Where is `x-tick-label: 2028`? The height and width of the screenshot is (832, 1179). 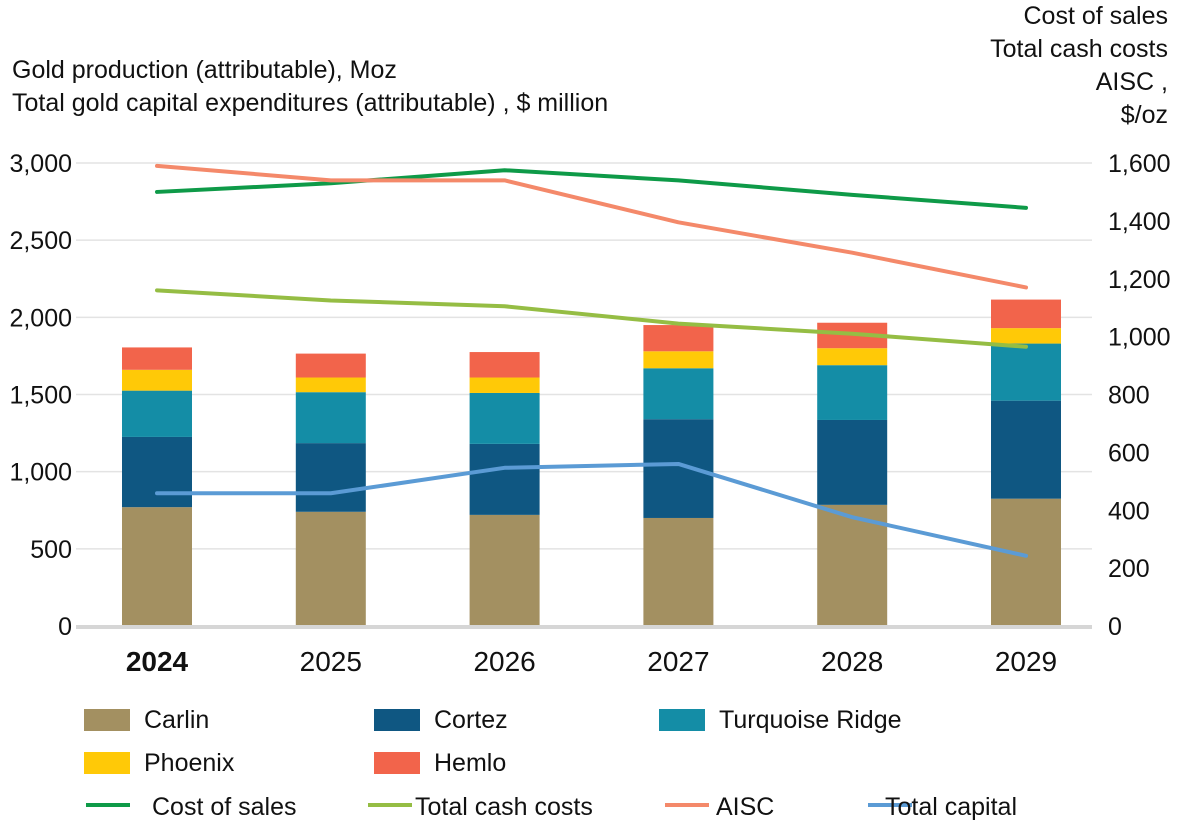
x-tick-label: 2028 is located at coordinates (852, 661).